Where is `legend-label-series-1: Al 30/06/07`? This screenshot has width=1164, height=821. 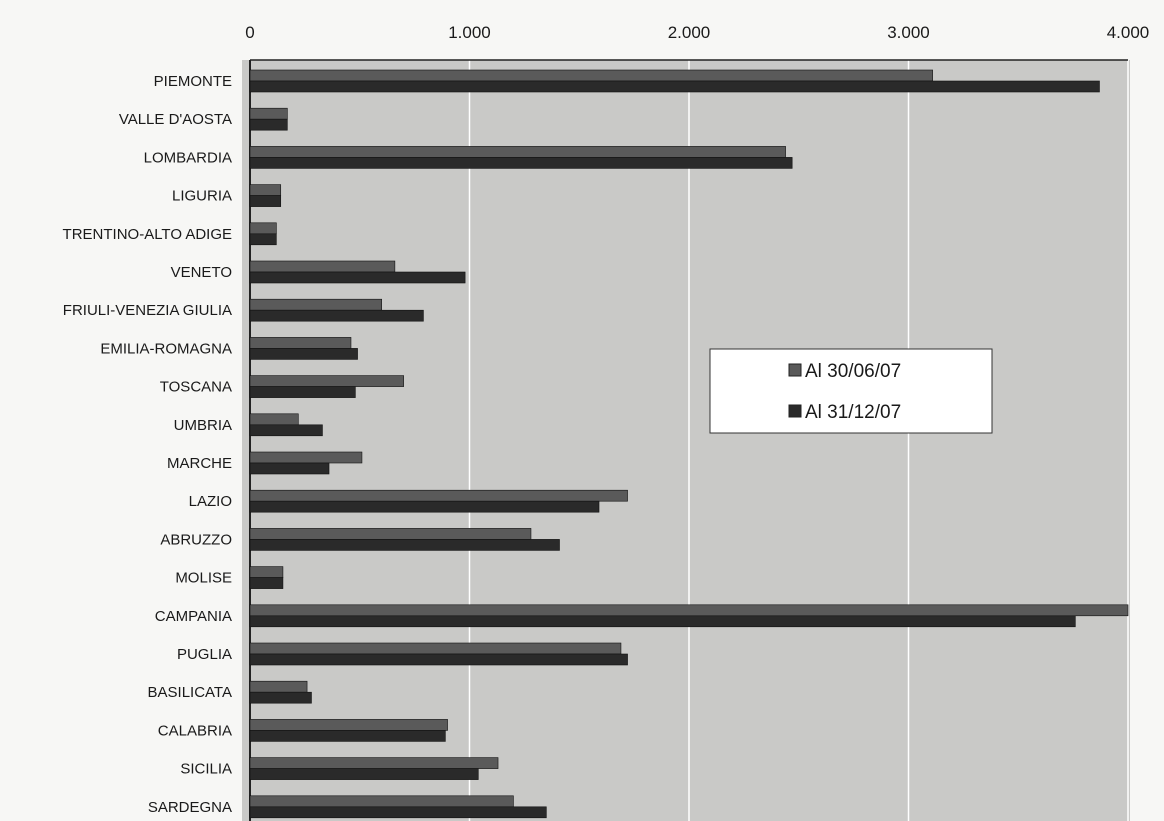
legend-label-series-1: Al 30/06/07 is located at coordinates (853, 371).